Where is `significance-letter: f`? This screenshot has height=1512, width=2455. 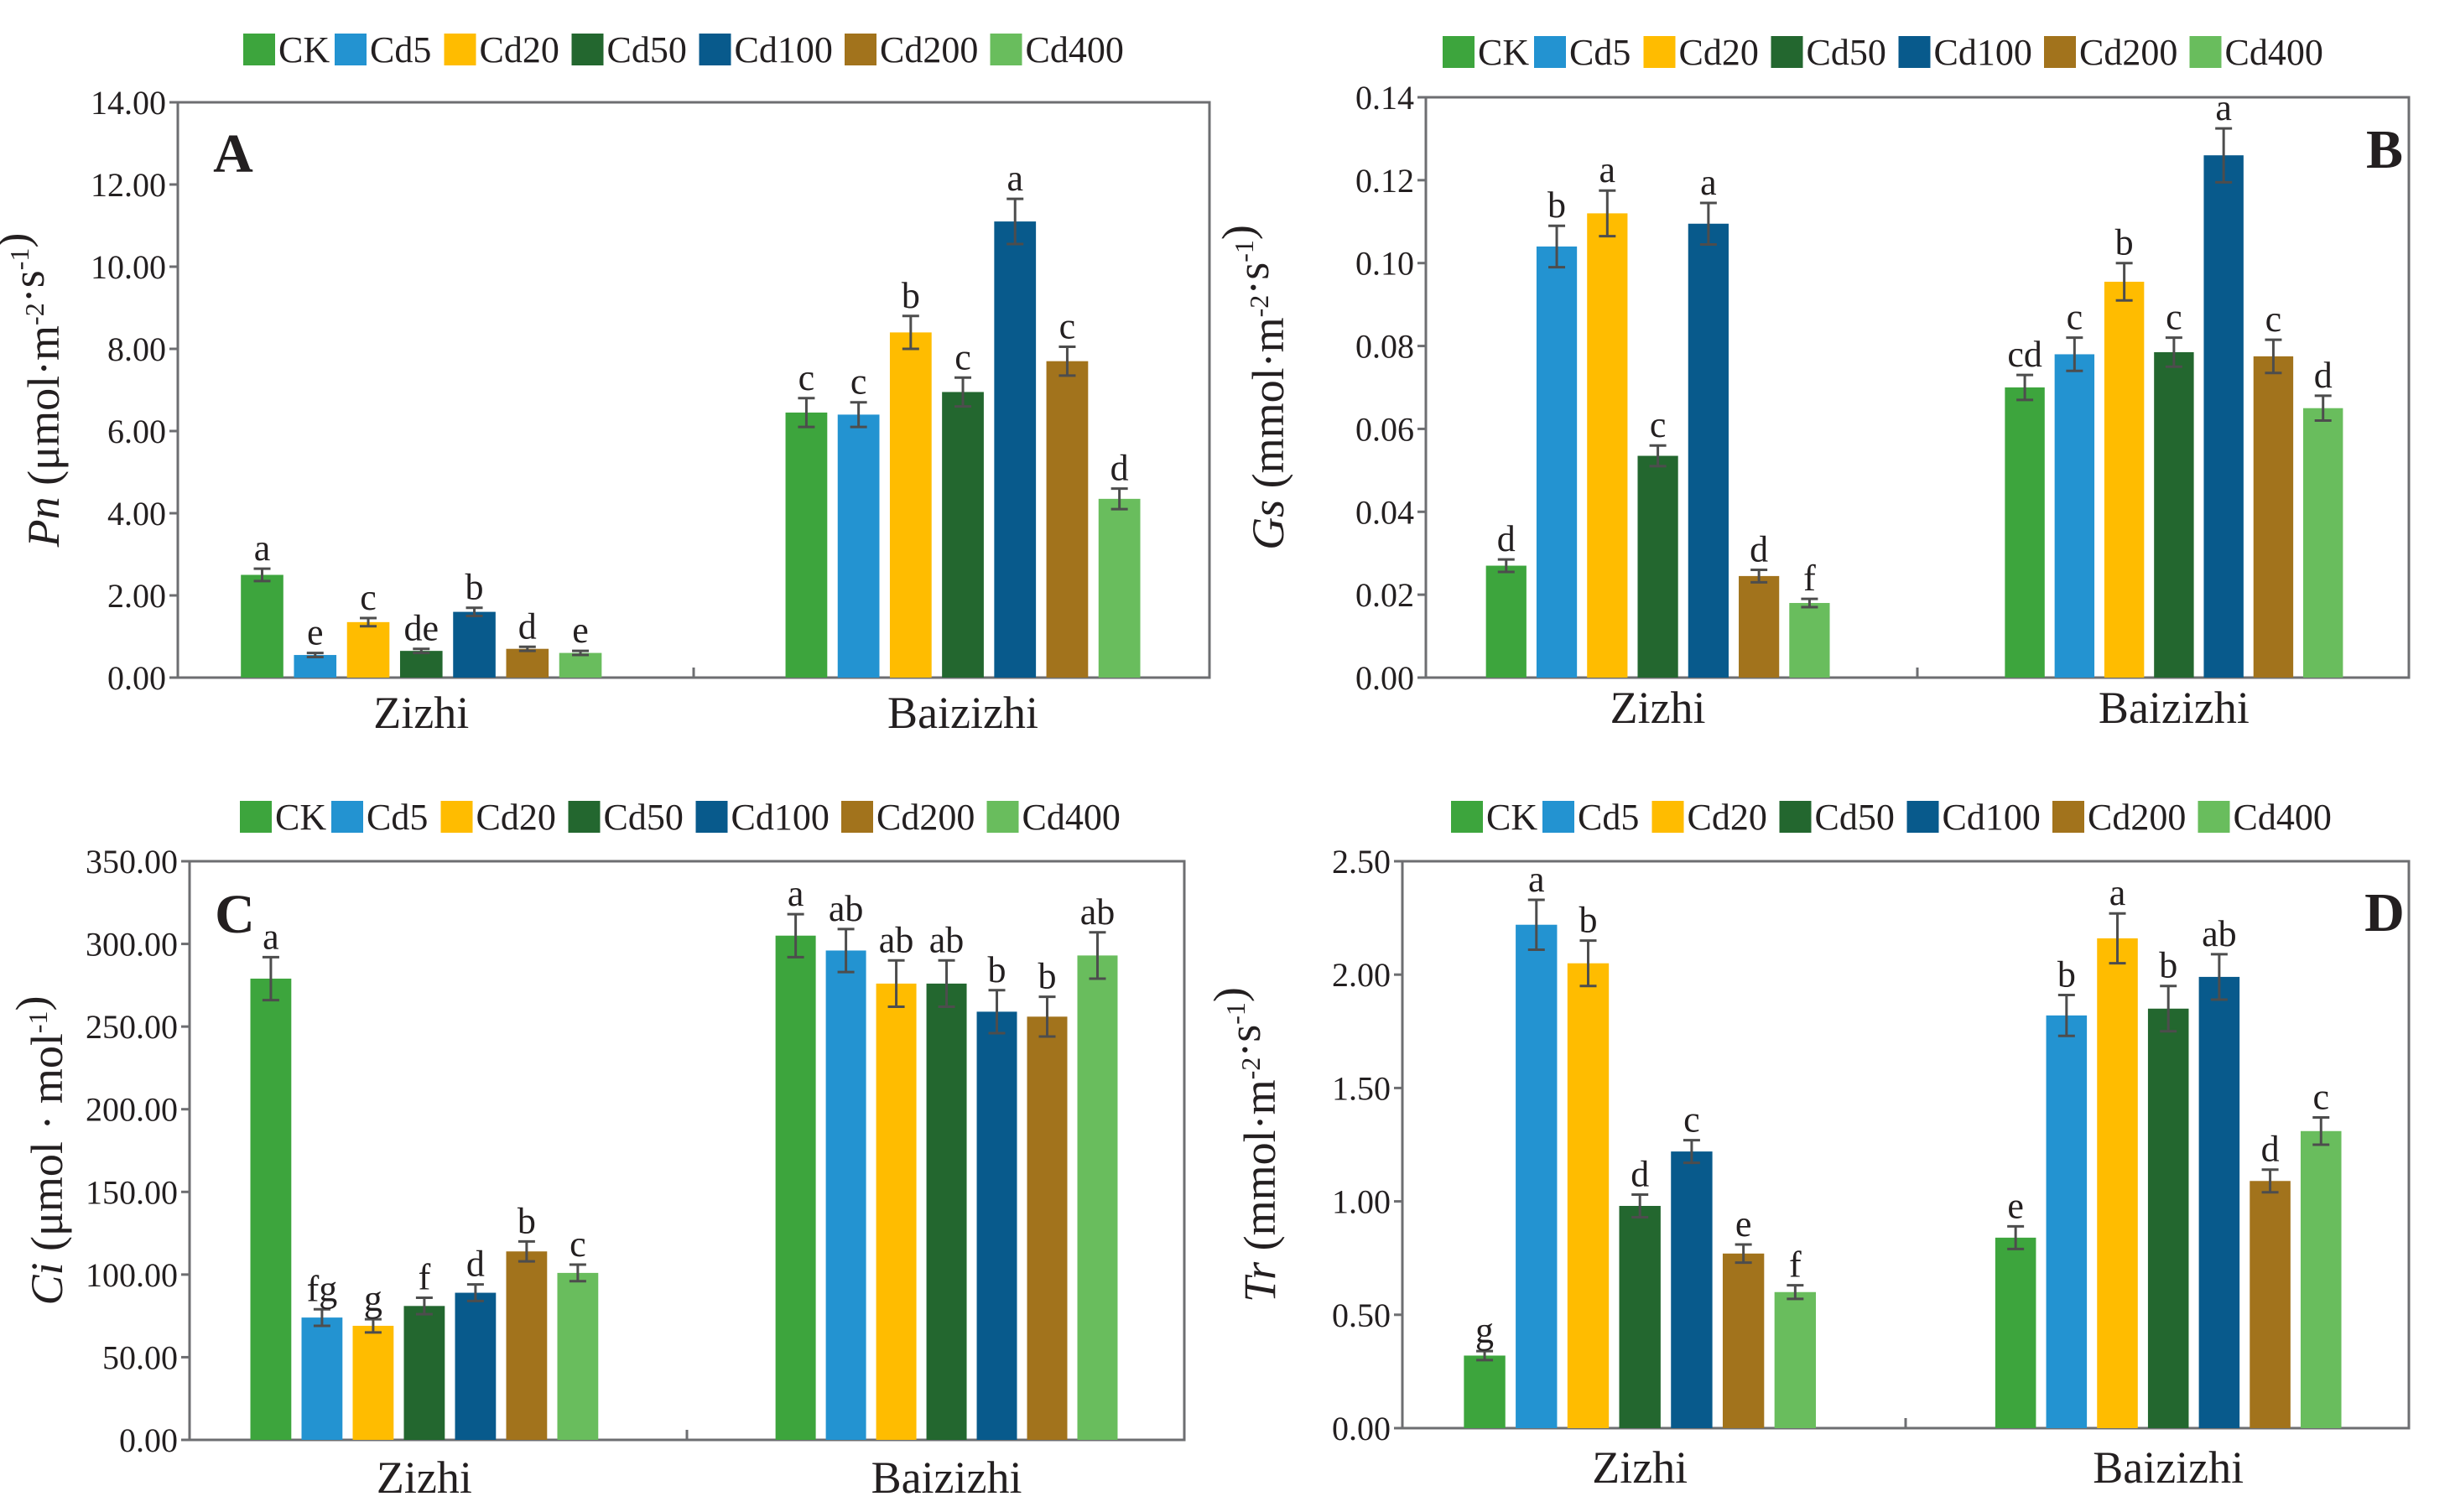
significance-letter: f is located at coordinates (1809, 578).